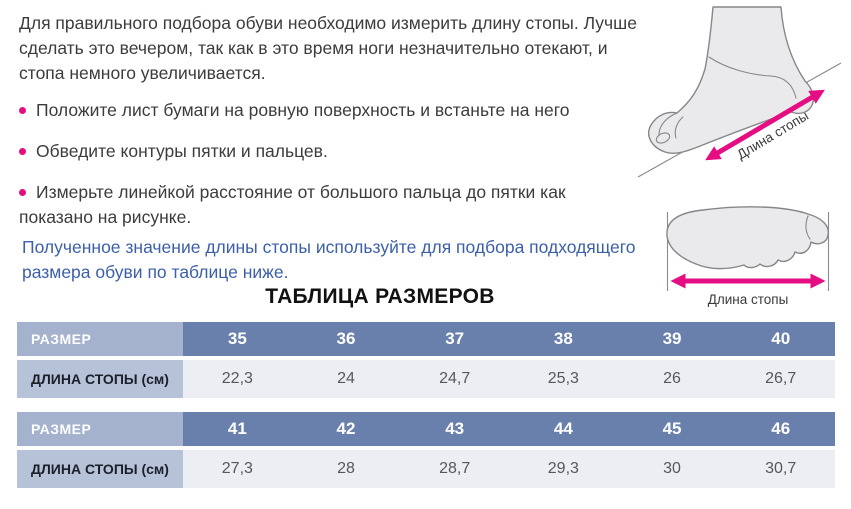 The height and width of the screenshot is (509, 851). Describe the element at coordinates (672, 469) in the screenshot. I see `length-cell: 30` at that location.